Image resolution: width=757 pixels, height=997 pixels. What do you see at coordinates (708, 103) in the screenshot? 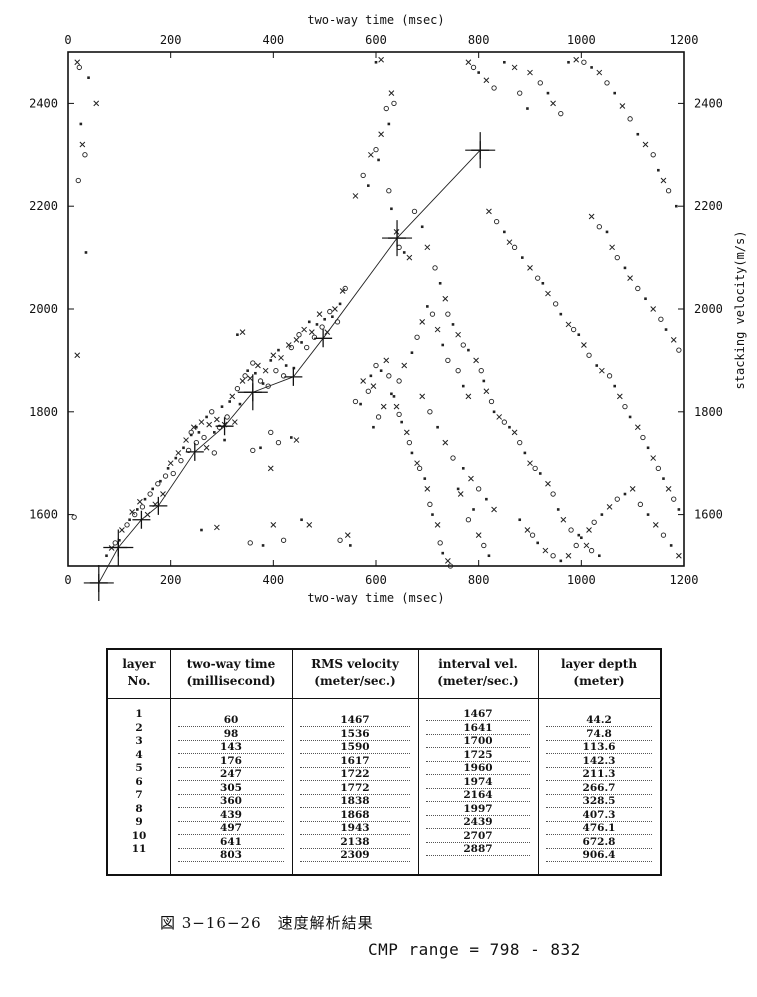
I see `y-tick-label-right: 2400` at bounding box center [708, 103].